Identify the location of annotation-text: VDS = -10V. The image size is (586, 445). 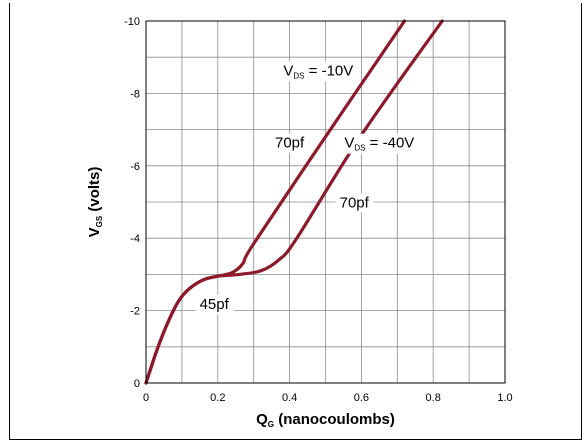
(318, 71).